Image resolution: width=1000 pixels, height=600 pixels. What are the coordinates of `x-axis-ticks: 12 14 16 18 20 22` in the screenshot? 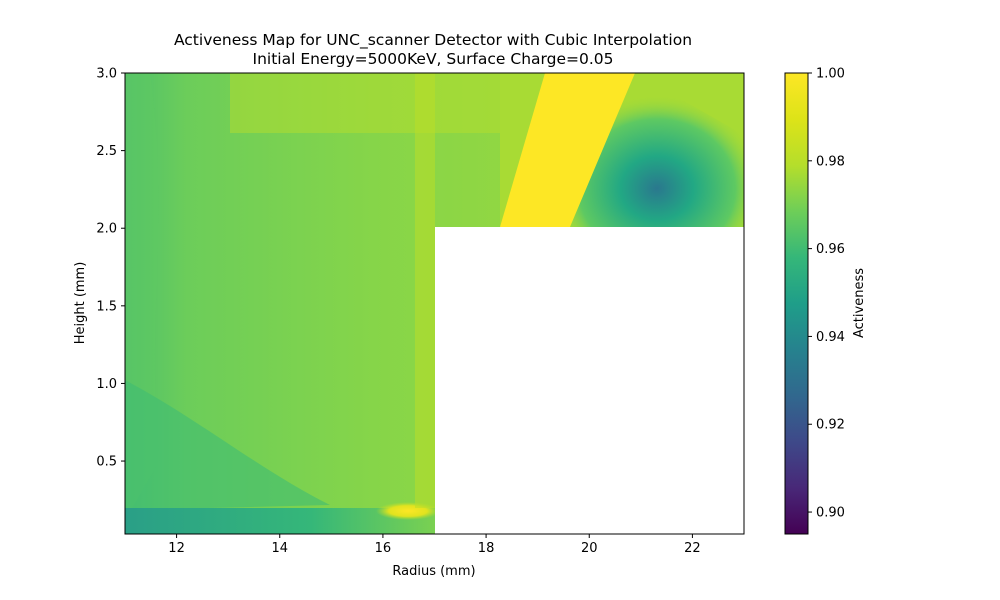 It's located at (434, 545).